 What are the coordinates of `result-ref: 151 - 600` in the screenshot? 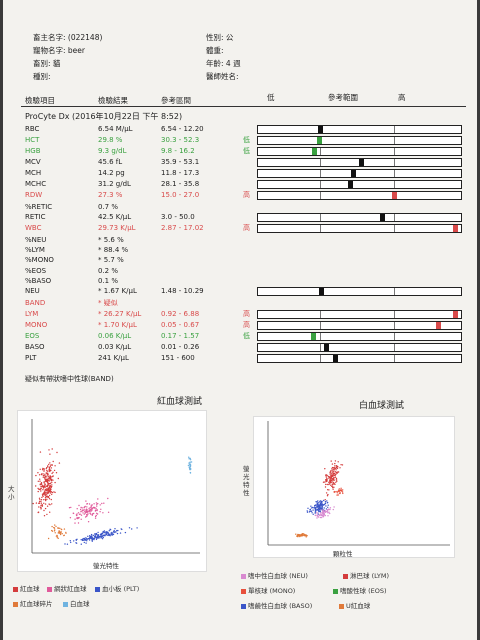 It's located at (178, 358).